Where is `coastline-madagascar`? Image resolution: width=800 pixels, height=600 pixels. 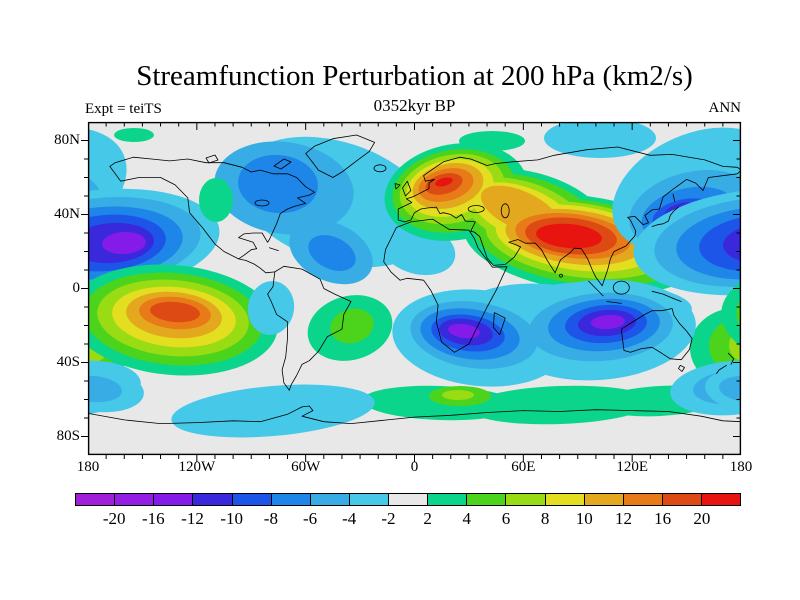
coastline-madagascar is located at coordinates (499, 324).